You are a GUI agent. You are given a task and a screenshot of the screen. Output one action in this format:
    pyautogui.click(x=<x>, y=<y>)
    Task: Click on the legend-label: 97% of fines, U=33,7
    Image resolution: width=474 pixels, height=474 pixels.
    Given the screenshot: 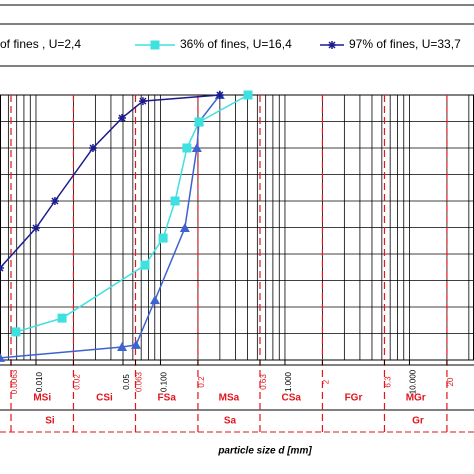 What is the action you would take?
    pyautogui.click(x=405, y=44)
    